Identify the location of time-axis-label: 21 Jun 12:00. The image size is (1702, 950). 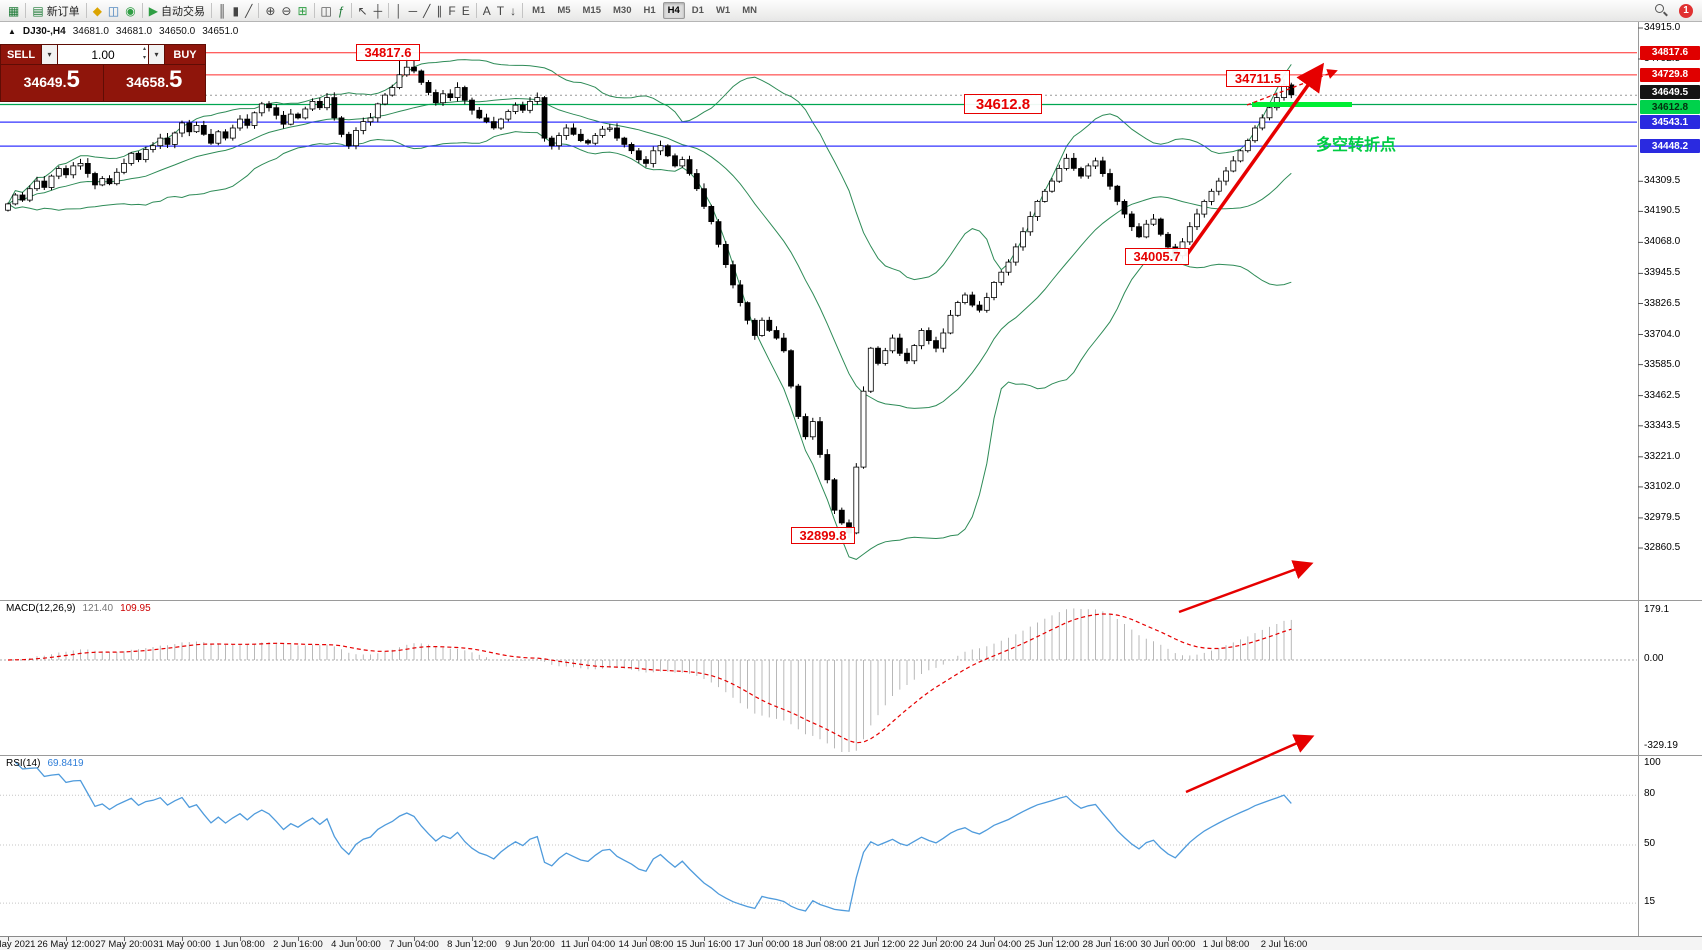
(878, 944).